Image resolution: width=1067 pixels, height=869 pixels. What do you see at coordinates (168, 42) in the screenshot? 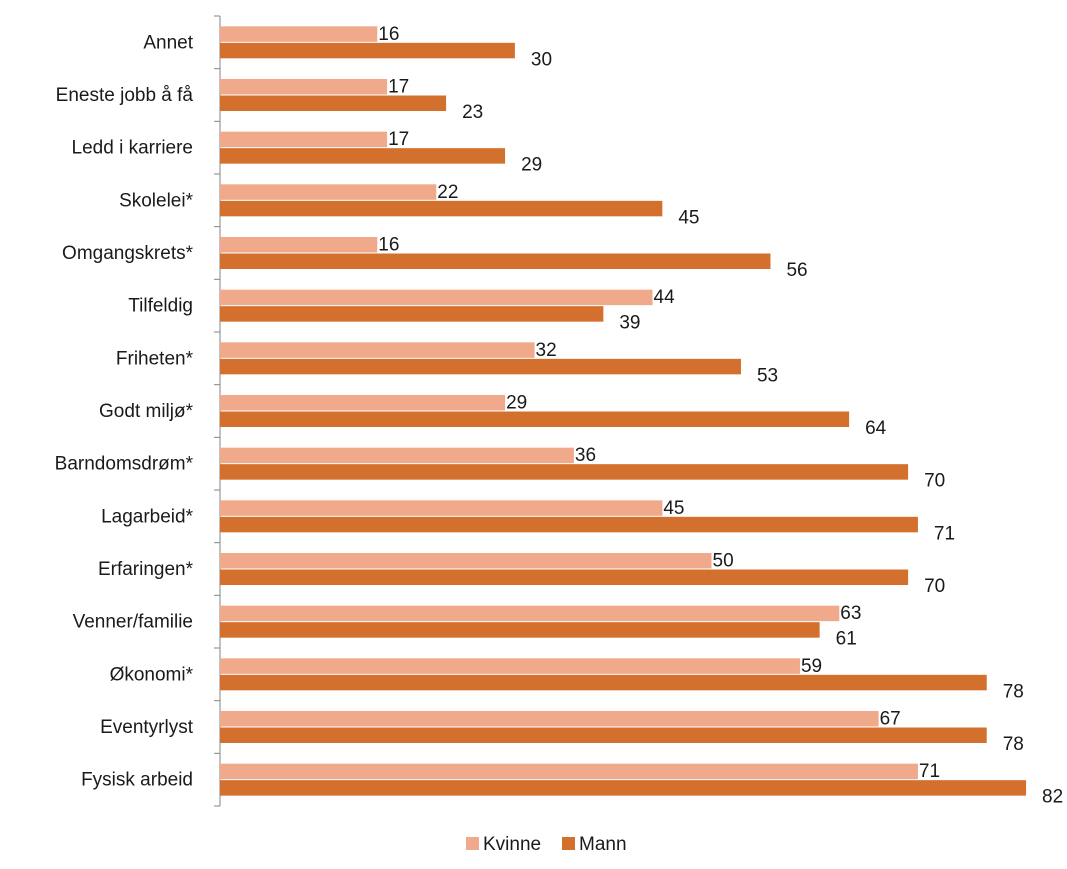
I see `category-label: Annet` at bounding box center [168, 42].